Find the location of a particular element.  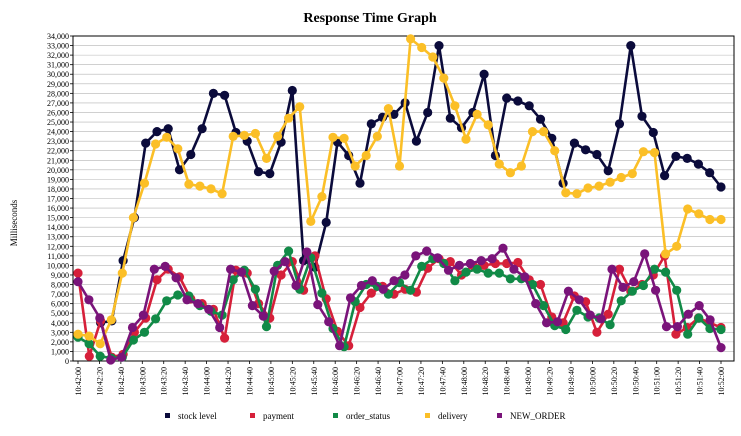

legend-label: order_status is located at coordinates (368, 416).